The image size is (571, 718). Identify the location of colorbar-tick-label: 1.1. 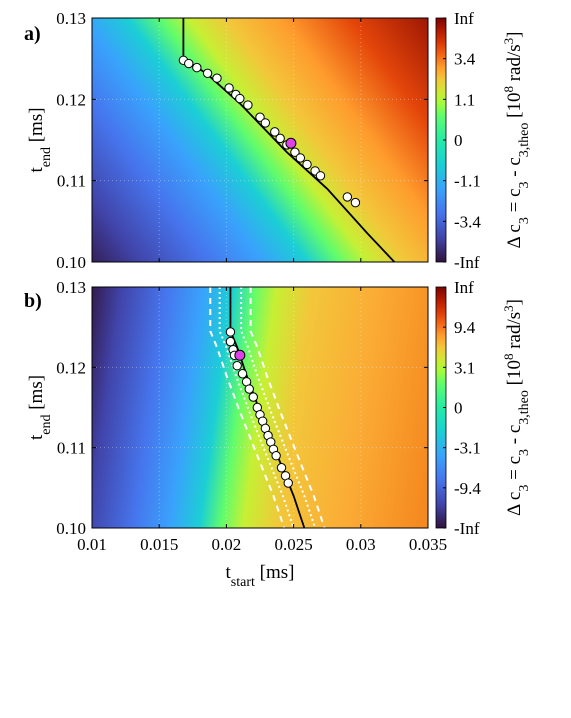
(464, 99).